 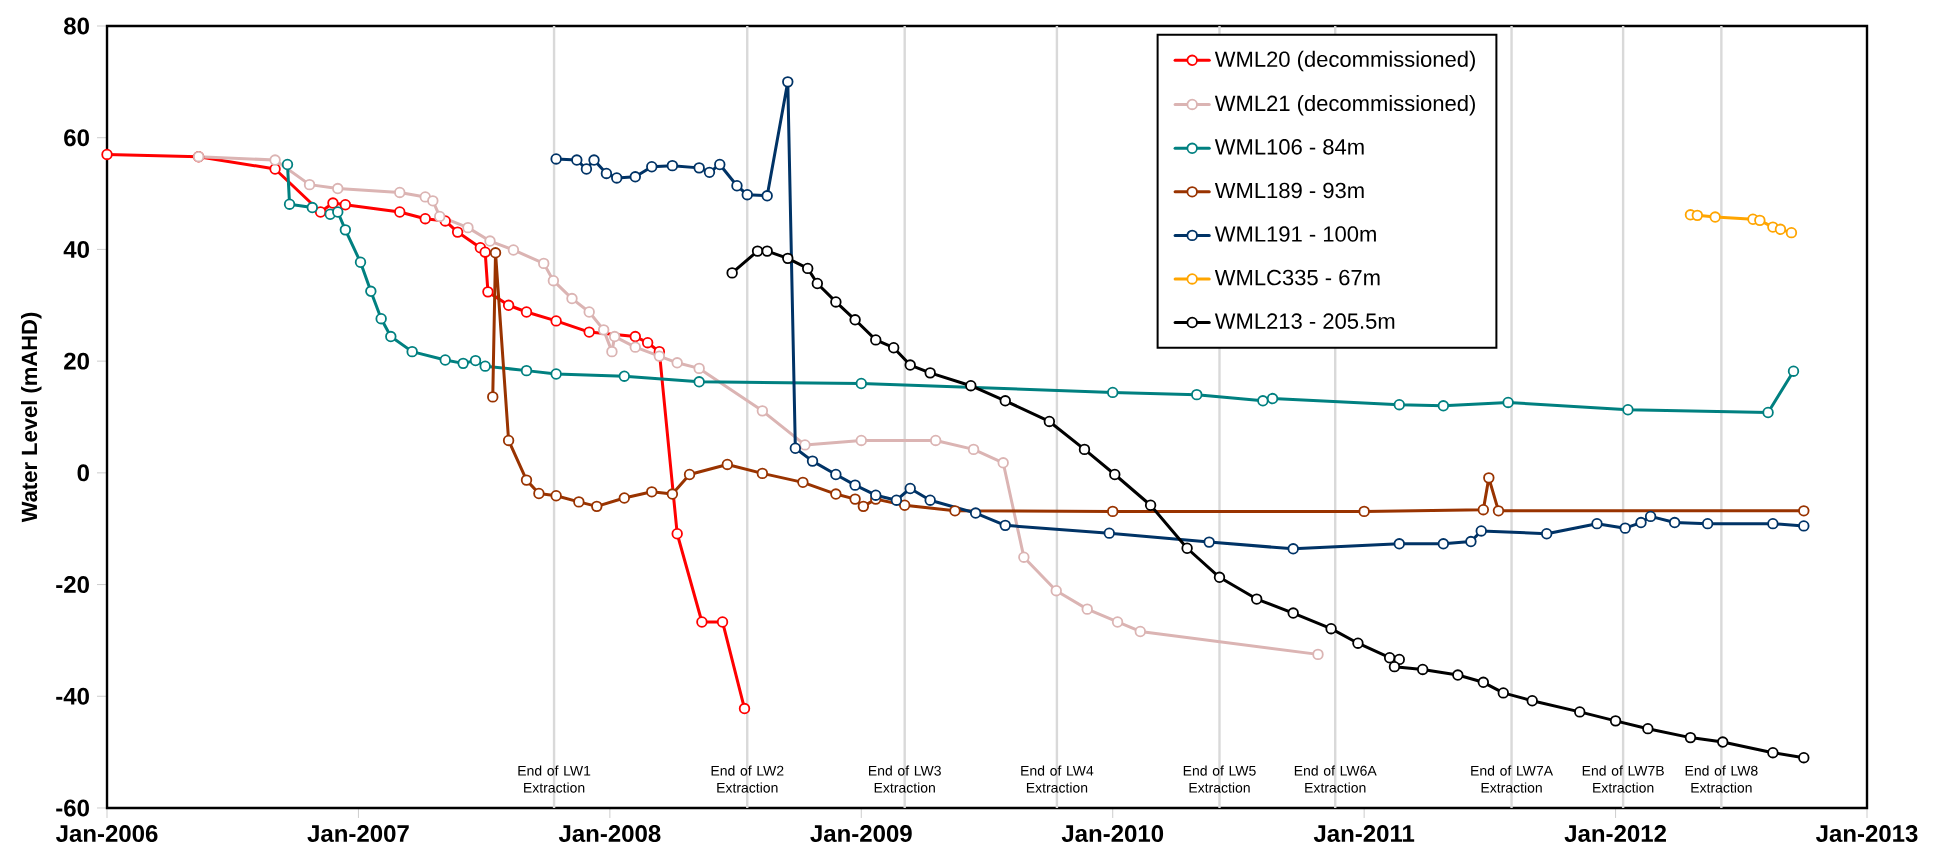 I want to click on y-axis-title: Water Level (mAHD), so click(x=31, y=417).